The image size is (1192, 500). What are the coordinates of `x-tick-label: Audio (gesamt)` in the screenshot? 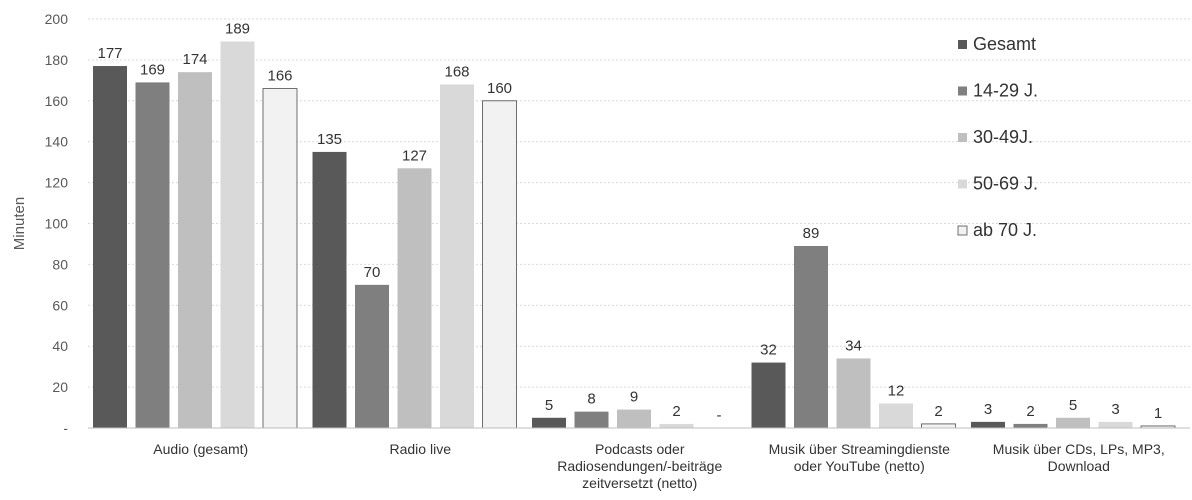 It's located at (200, 449).